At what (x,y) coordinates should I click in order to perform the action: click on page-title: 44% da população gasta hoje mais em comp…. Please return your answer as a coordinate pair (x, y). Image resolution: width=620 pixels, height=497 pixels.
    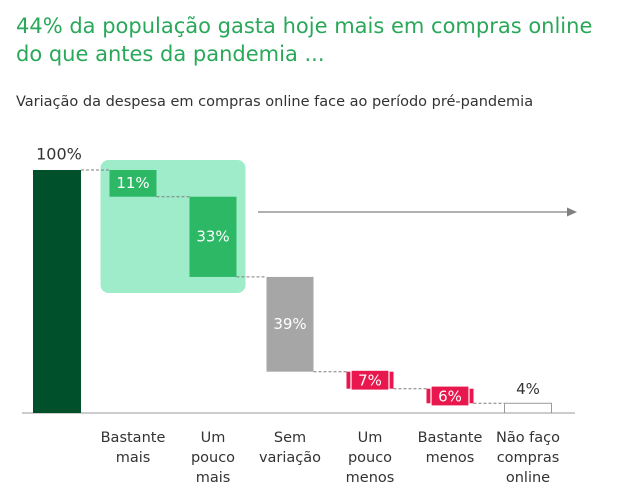
    Looking at the image, I should click on (316, 40).